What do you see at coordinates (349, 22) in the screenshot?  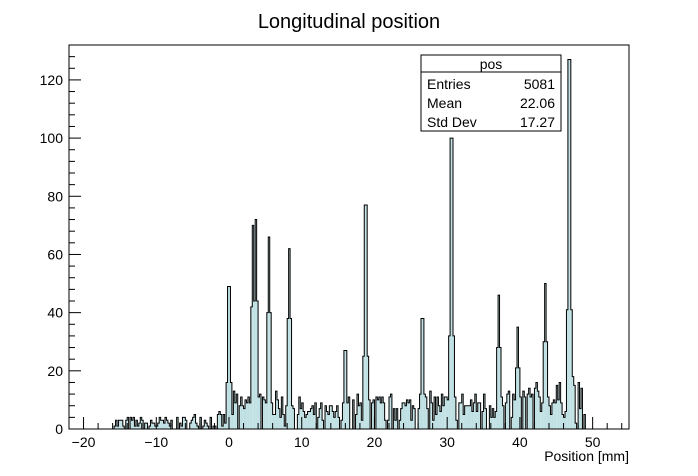 I see `chart-title: Longitudinal position` at bounding box center [349, 22].